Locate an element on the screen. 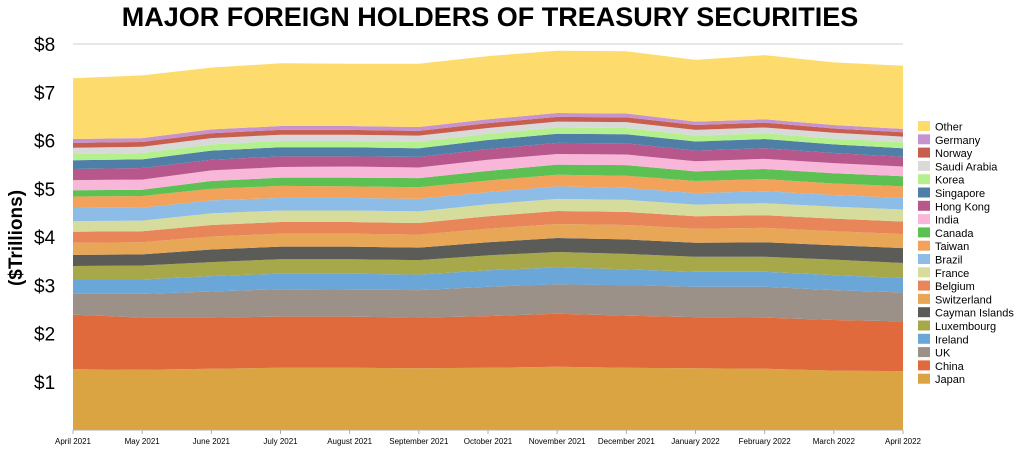 The width and height of the screenshot is (1024, 450). area-india is located at coordinates (488, 172).